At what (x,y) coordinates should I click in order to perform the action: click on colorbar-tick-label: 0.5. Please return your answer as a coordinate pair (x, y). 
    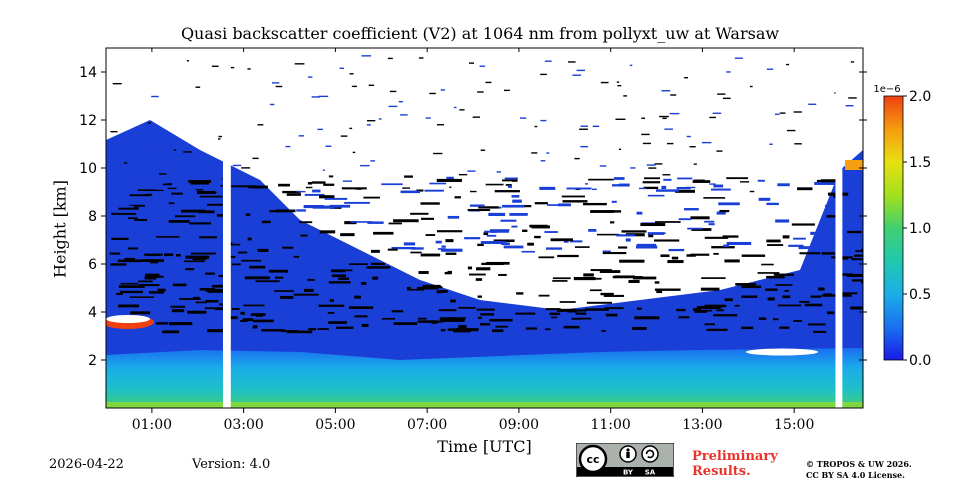
    Looking at the image, I should click on (920, 295).